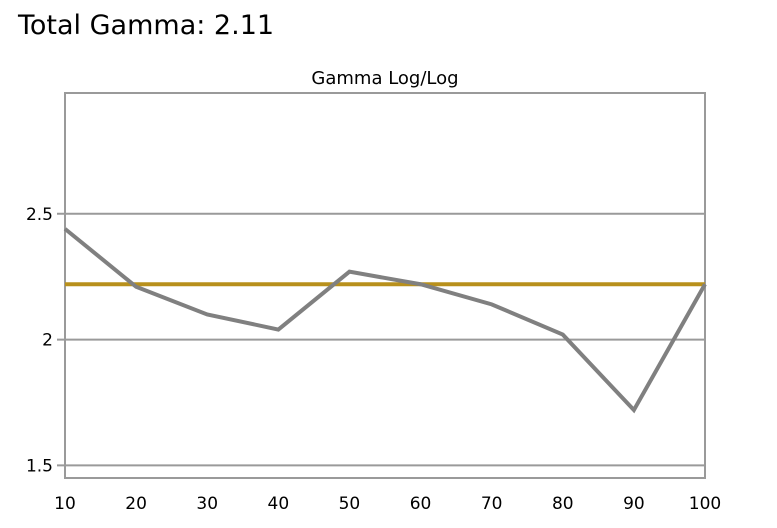  I want to click on x-tick-label: 80, so click(563, 504).